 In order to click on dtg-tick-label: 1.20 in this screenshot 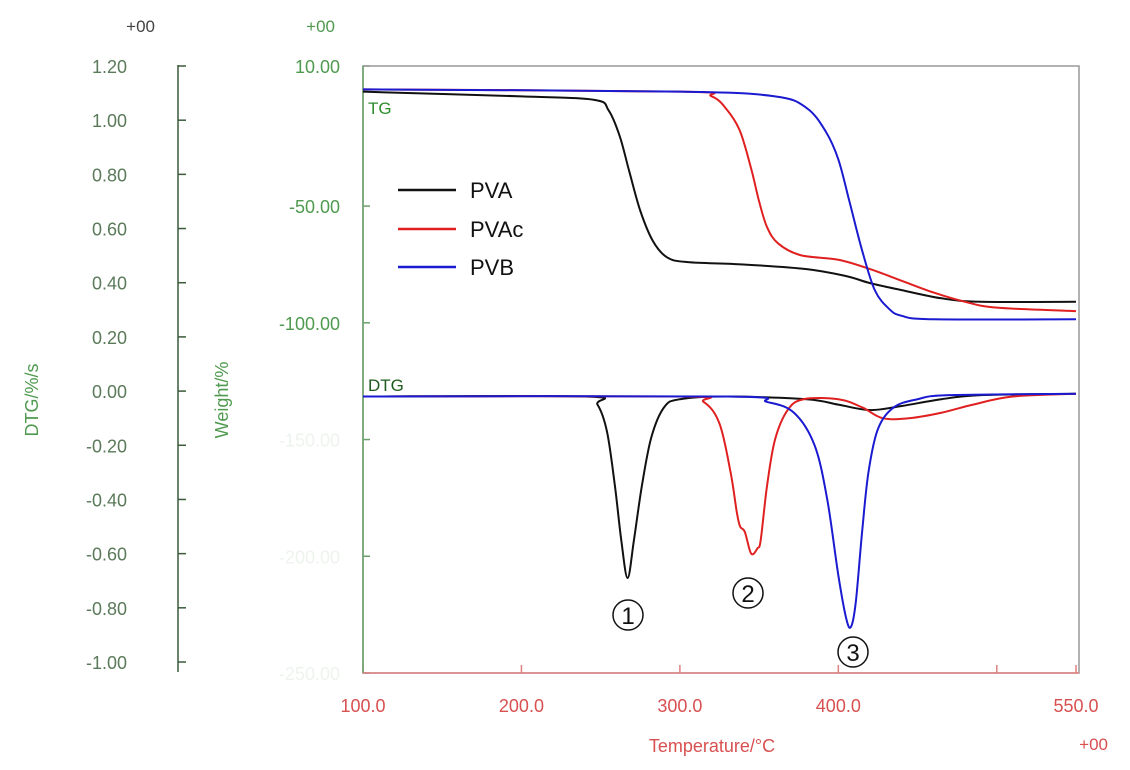, I will do `click(109, 67)`.